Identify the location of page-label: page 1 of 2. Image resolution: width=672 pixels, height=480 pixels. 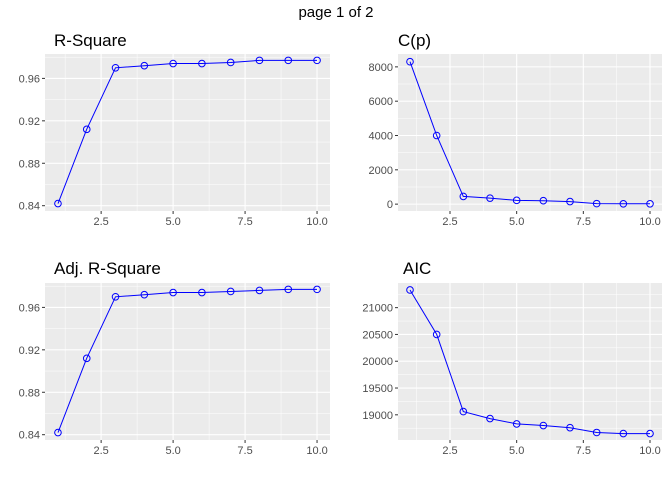
(336, 12).